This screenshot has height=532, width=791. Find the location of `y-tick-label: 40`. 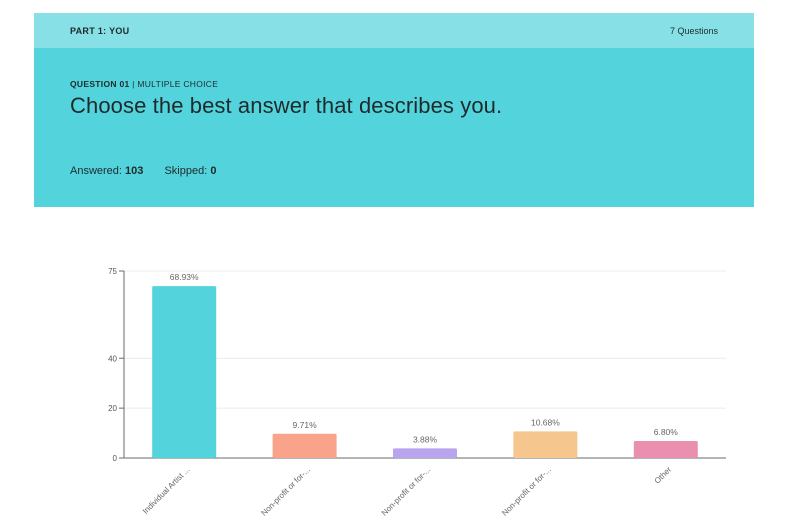

y-tick-label: 40 is located at coordinates (112, 358).